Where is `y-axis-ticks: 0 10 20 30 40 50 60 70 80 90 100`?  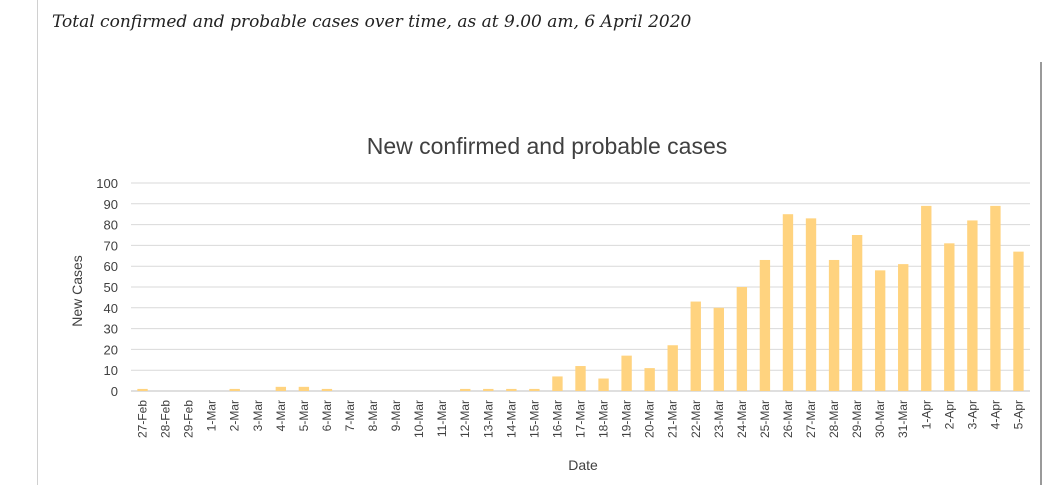 y-axis-ticks: 0 10 20 30 40 50 60 70 80 90 100 is located at coordinates (107, 287).